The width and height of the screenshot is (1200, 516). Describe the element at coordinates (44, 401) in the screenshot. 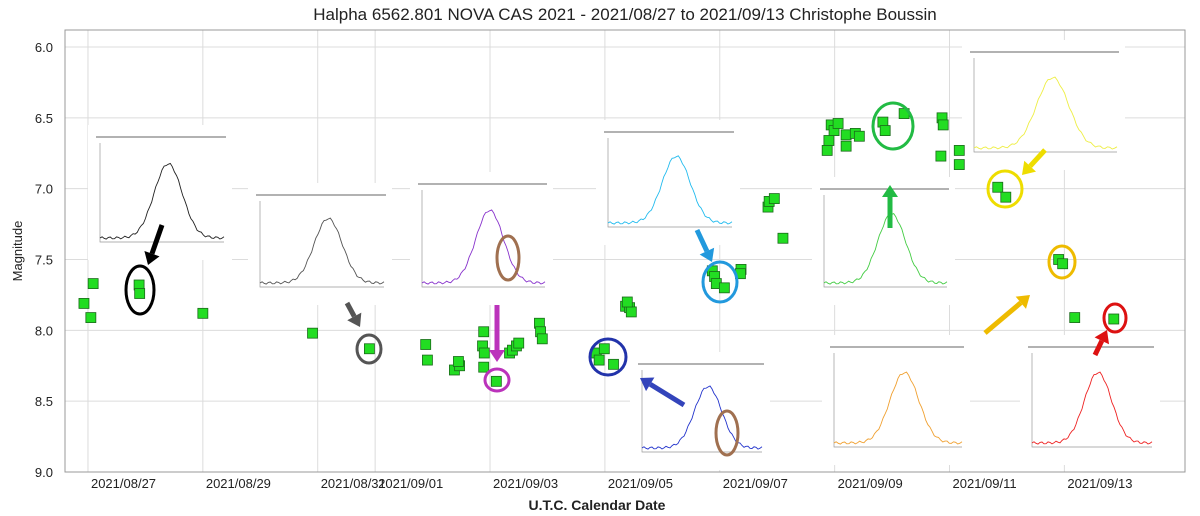

I see `y-tick-label: 8.5` at that location.